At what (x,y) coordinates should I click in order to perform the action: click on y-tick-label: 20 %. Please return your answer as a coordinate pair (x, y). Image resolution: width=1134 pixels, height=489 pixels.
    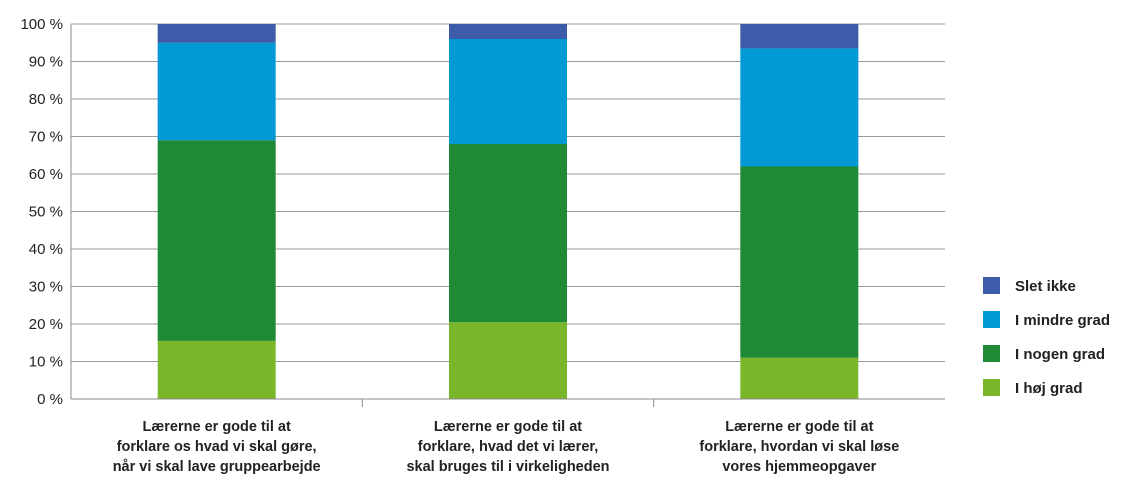
    Looking at the image, I should click on (46, 324).